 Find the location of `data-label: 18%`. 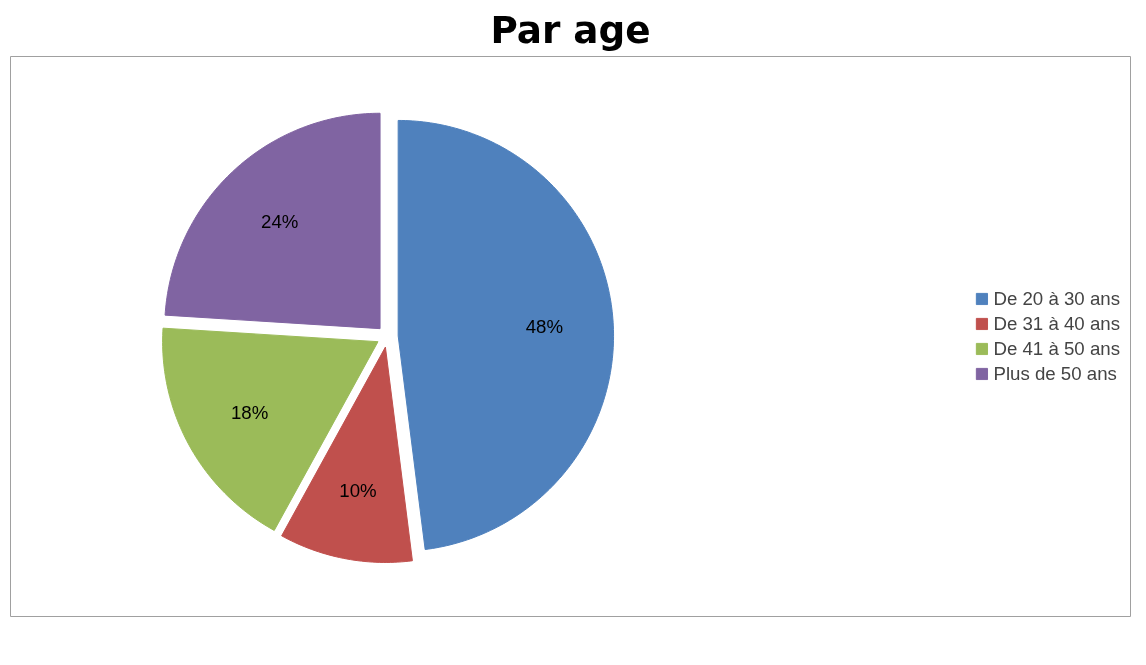

data-label: 18% is located at coordinates (249, 412).